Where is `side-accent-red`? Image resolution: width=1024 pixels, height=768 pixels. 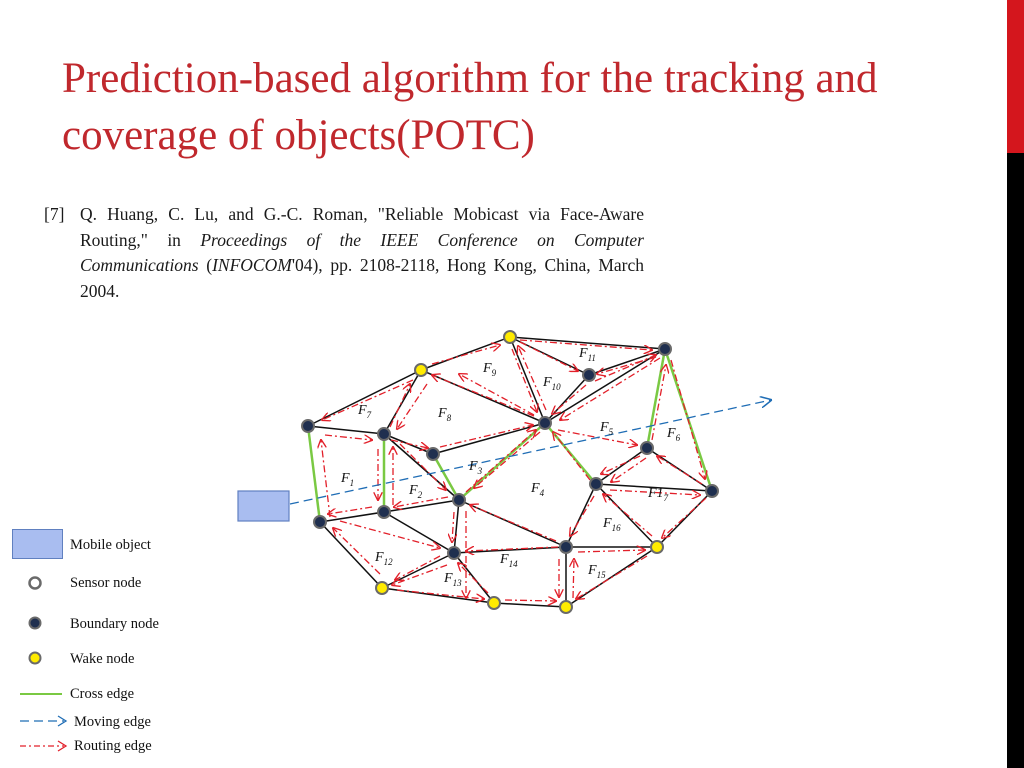
side-accent-red is located at coordinates (1015, 76).